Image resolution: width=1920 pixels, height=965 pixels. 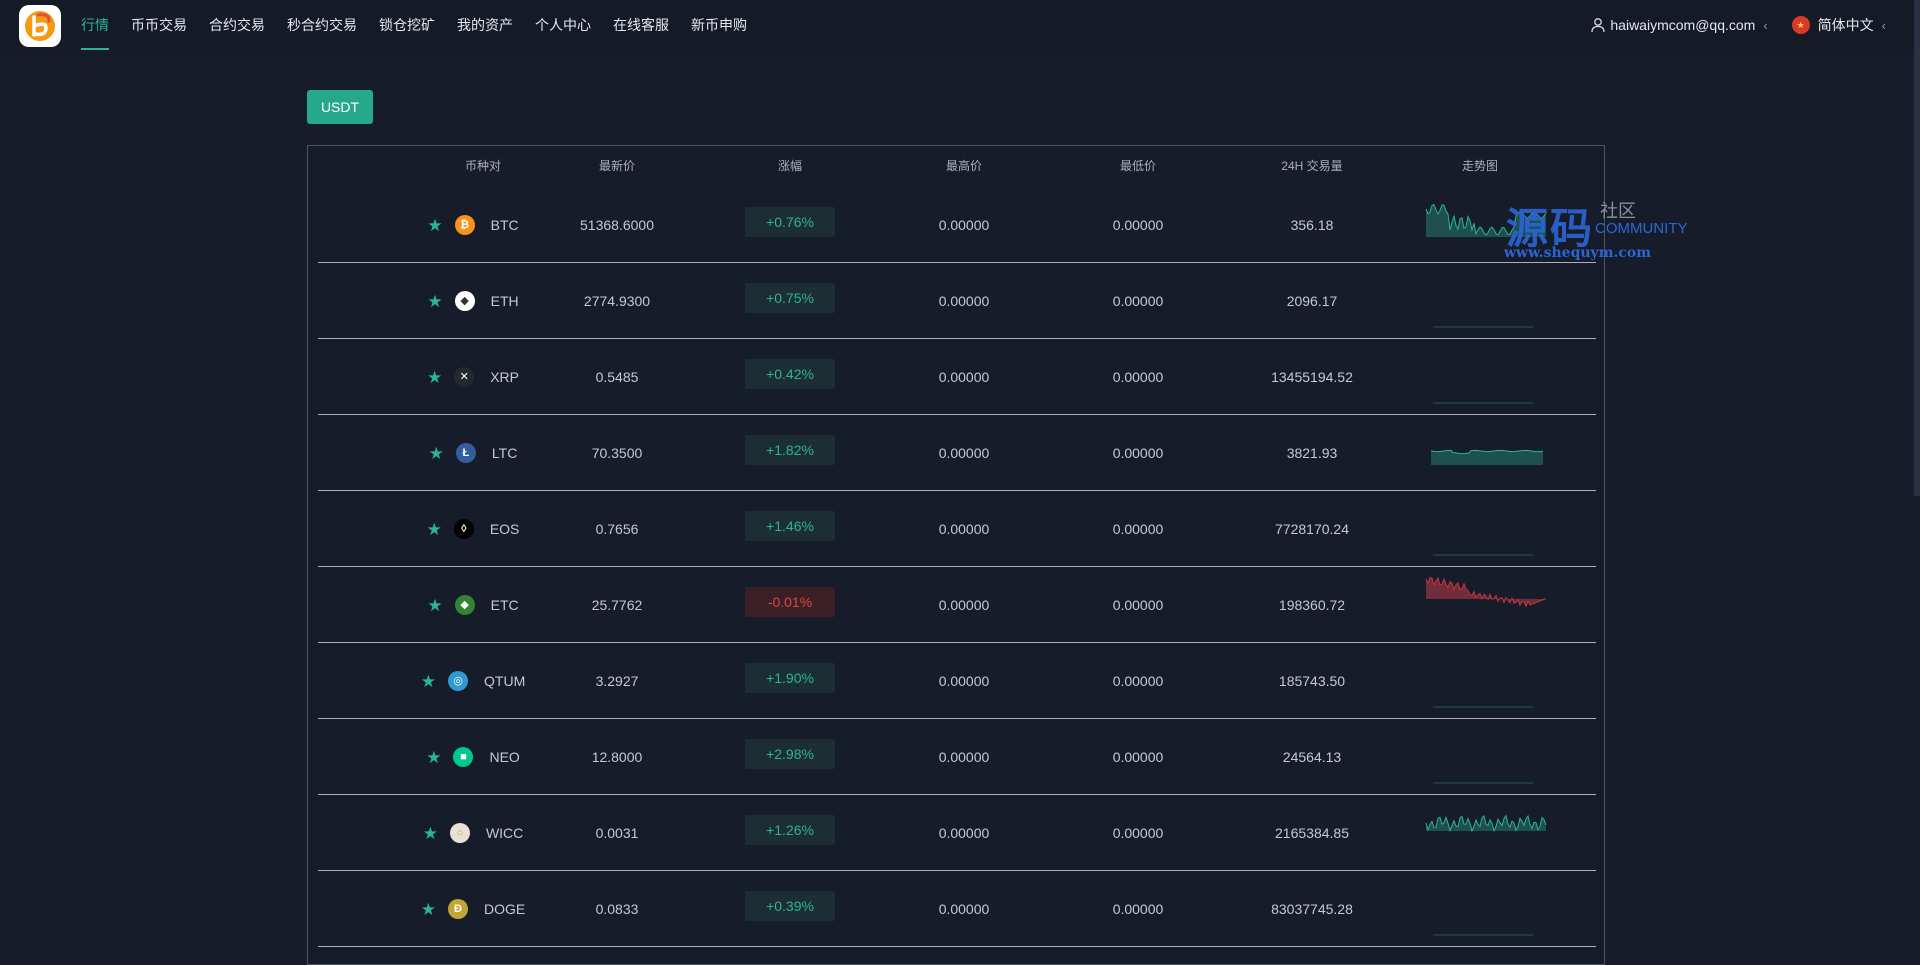 I want to click on last-price-cell: 0.0833, so click(x=617, y=909).